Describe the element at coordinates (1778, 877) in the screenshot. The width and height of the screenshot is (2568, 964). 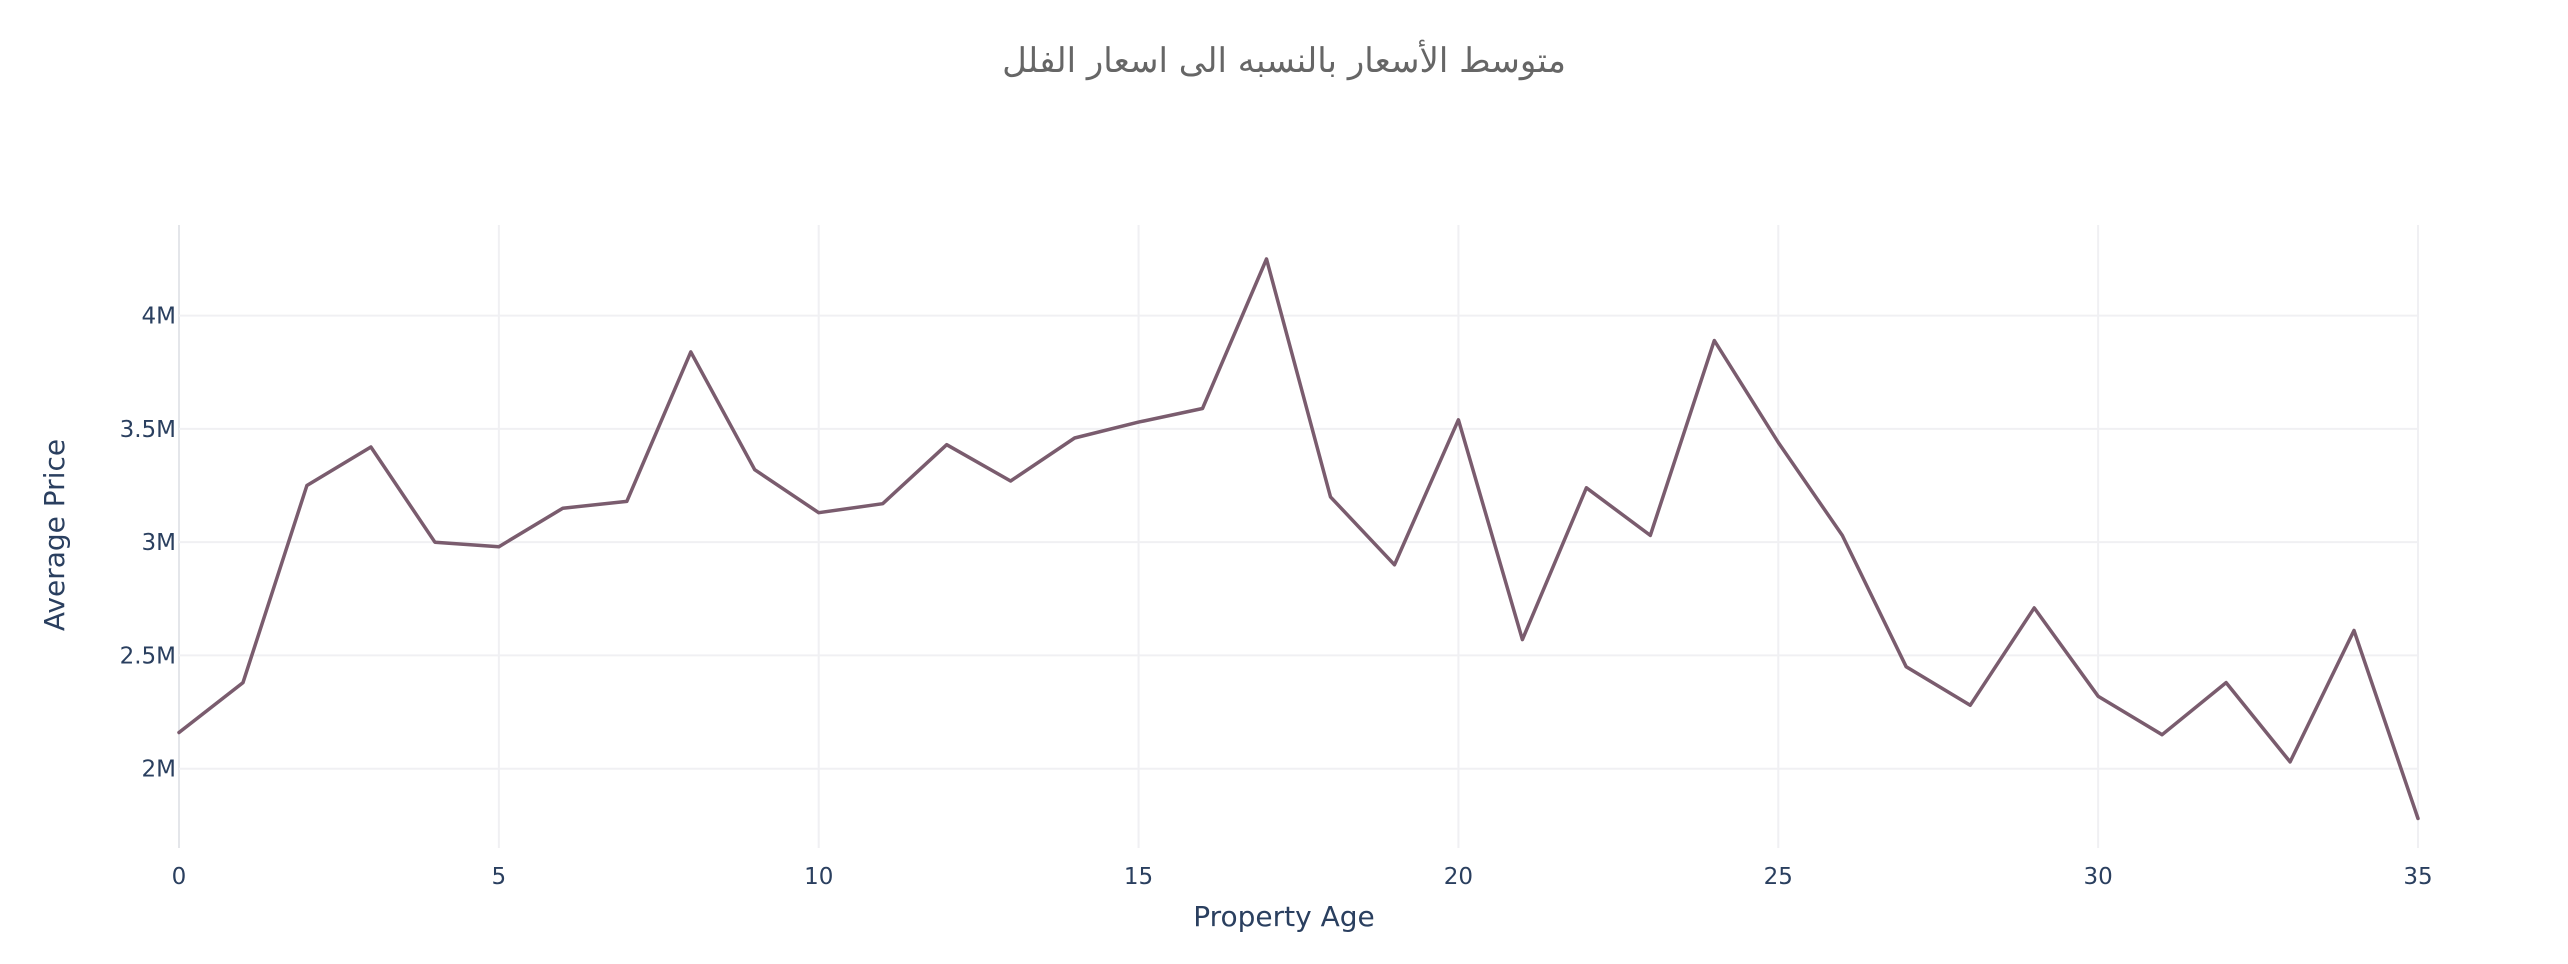
I see `x-tick-label: 25` at that location.